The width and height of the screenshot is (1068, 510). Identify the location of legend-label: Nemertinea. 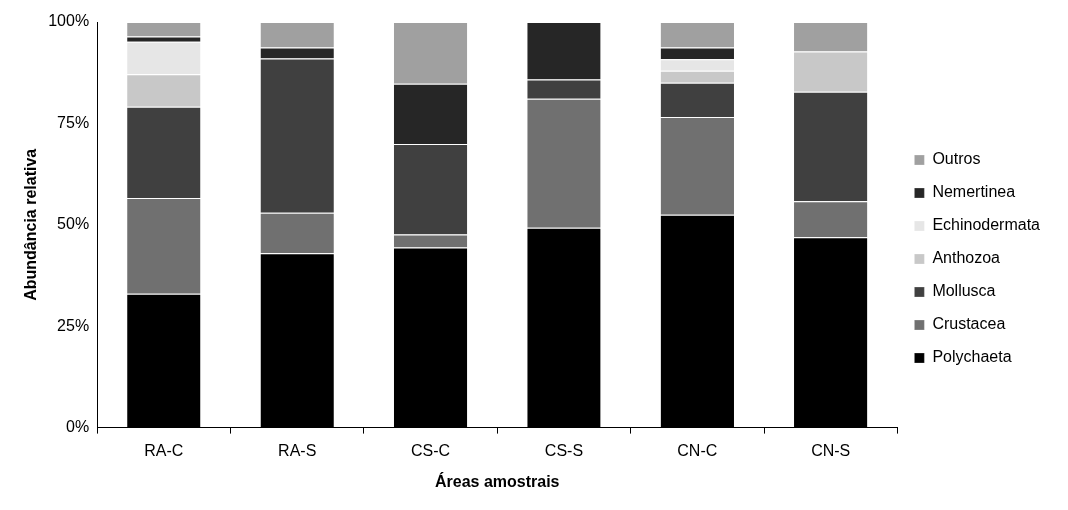
(974, 192).